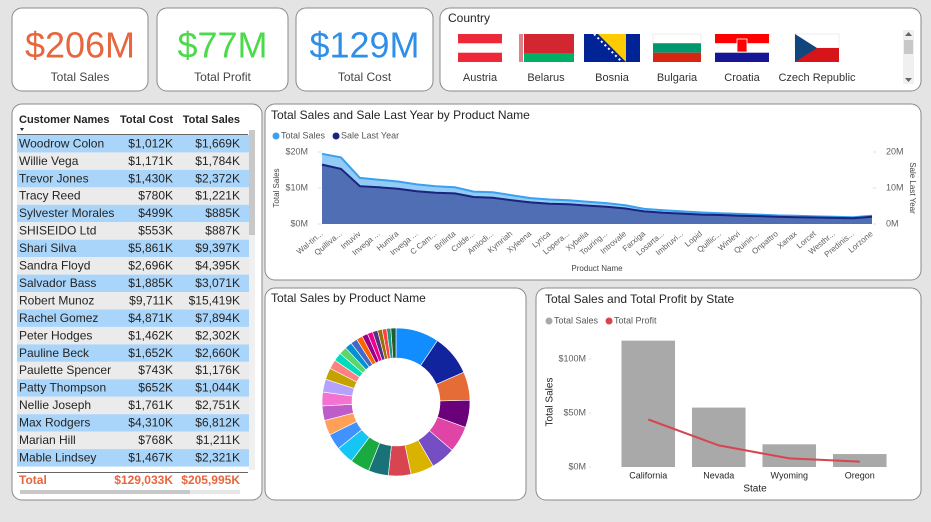  Describe the element at coordinates (47, 440) in the screenshot. I see `cell: Marian Hill` at that location.